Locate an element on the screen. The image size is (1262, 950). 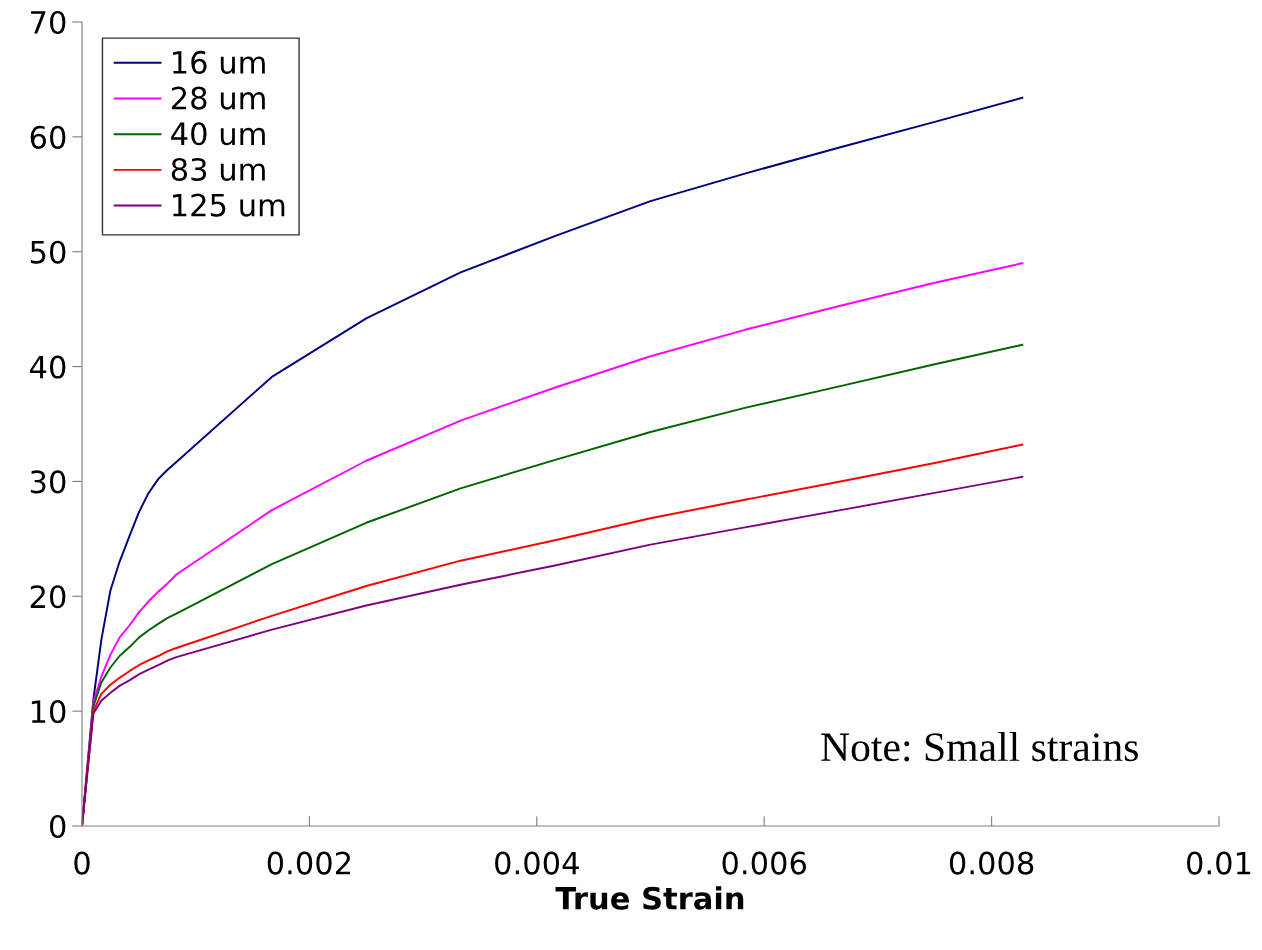
x-tick-label: 0.01 is located at coordinates (1219, 863).